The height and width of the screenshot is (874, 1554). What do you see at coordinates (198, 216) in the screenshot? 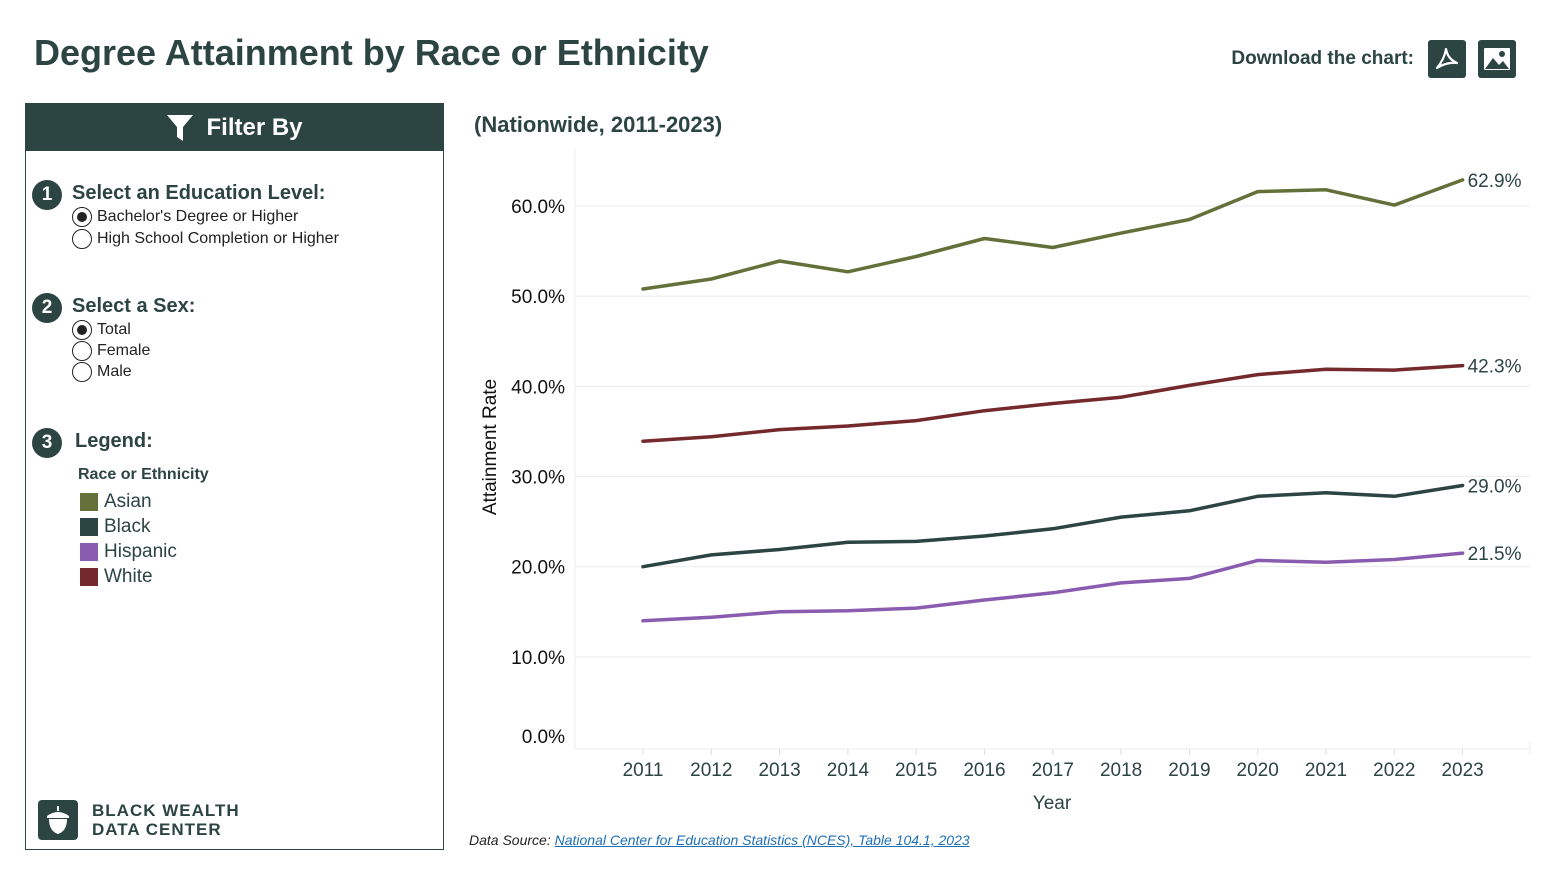
I see `radio-label: Bachelor's Degree or Higher` at bounding box center [198, 216].